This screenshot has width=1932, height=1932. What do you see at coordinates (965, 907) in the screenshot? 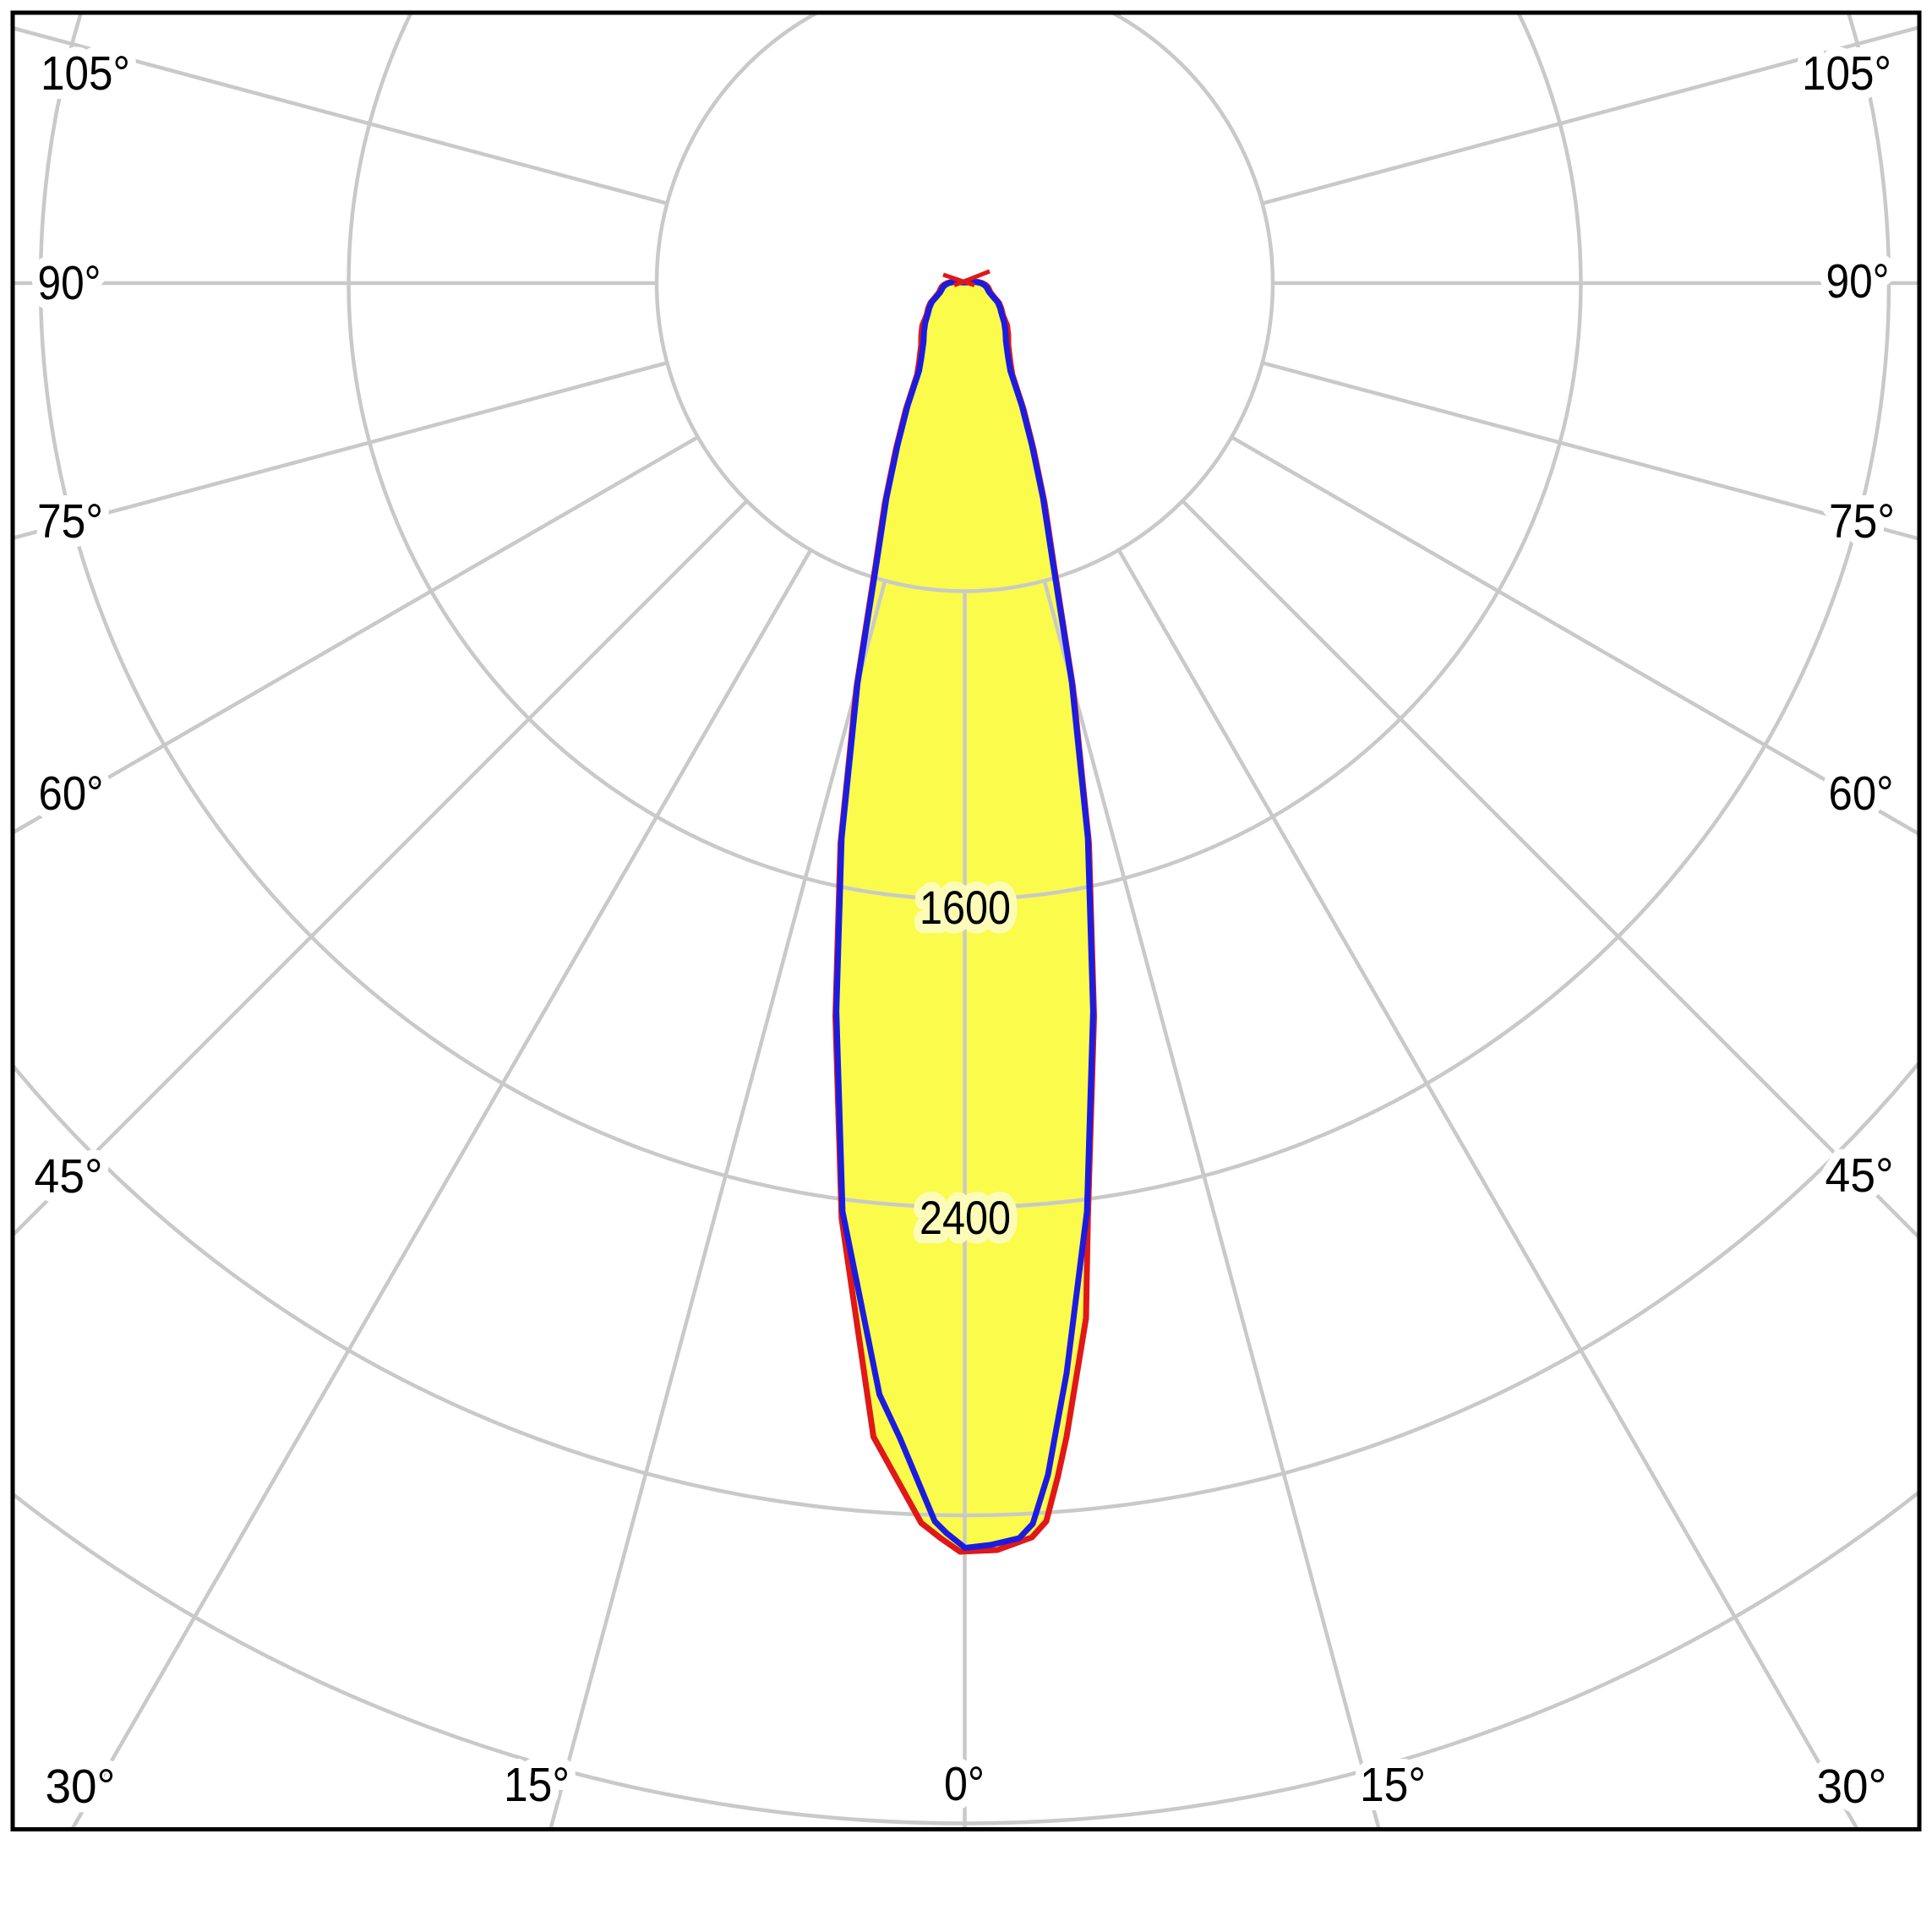
I see `svg-text: 1600` at bounding box center [965, 907].